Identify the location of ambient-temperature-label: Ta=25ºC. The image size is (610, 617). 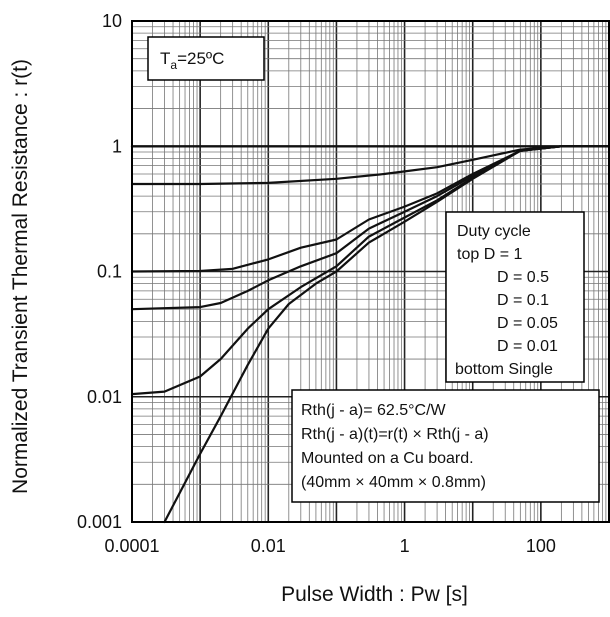
(206, 58).